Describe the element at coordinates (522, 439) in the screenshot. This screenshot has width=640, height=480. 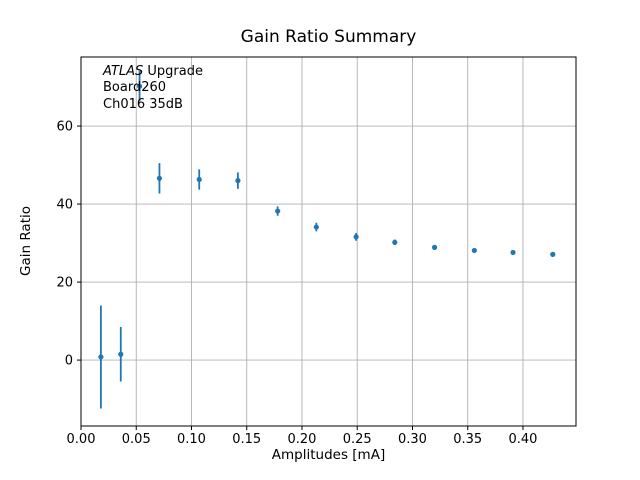
I see `x-tick-label: 0.40` at that location.